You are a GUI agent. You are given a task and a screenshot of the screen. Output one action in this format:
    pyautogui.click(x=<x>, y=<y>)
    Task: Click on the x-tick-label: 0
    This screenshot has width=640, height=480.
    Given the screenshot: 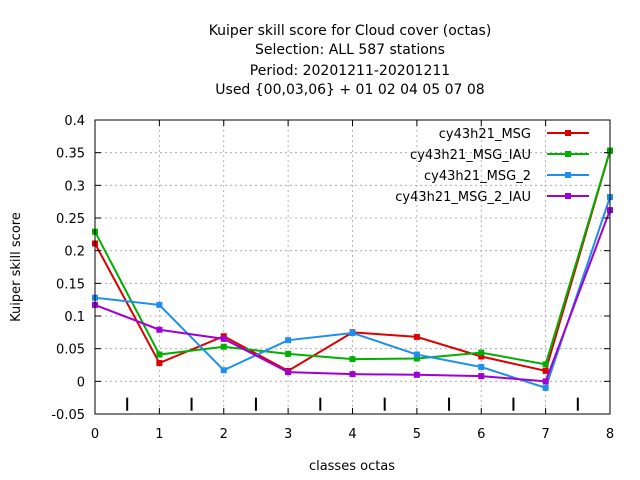 What is the action you would take?
    pyautogui.click(x=95, y=434)
    